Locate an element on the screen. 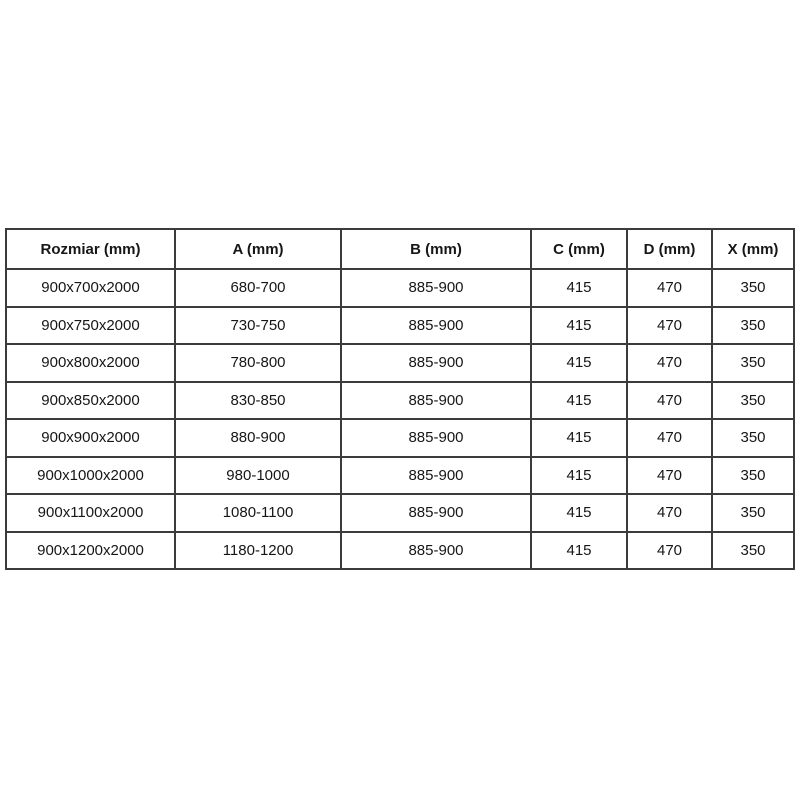  table-cell: 730-750 is located at coordinates (258, 325).